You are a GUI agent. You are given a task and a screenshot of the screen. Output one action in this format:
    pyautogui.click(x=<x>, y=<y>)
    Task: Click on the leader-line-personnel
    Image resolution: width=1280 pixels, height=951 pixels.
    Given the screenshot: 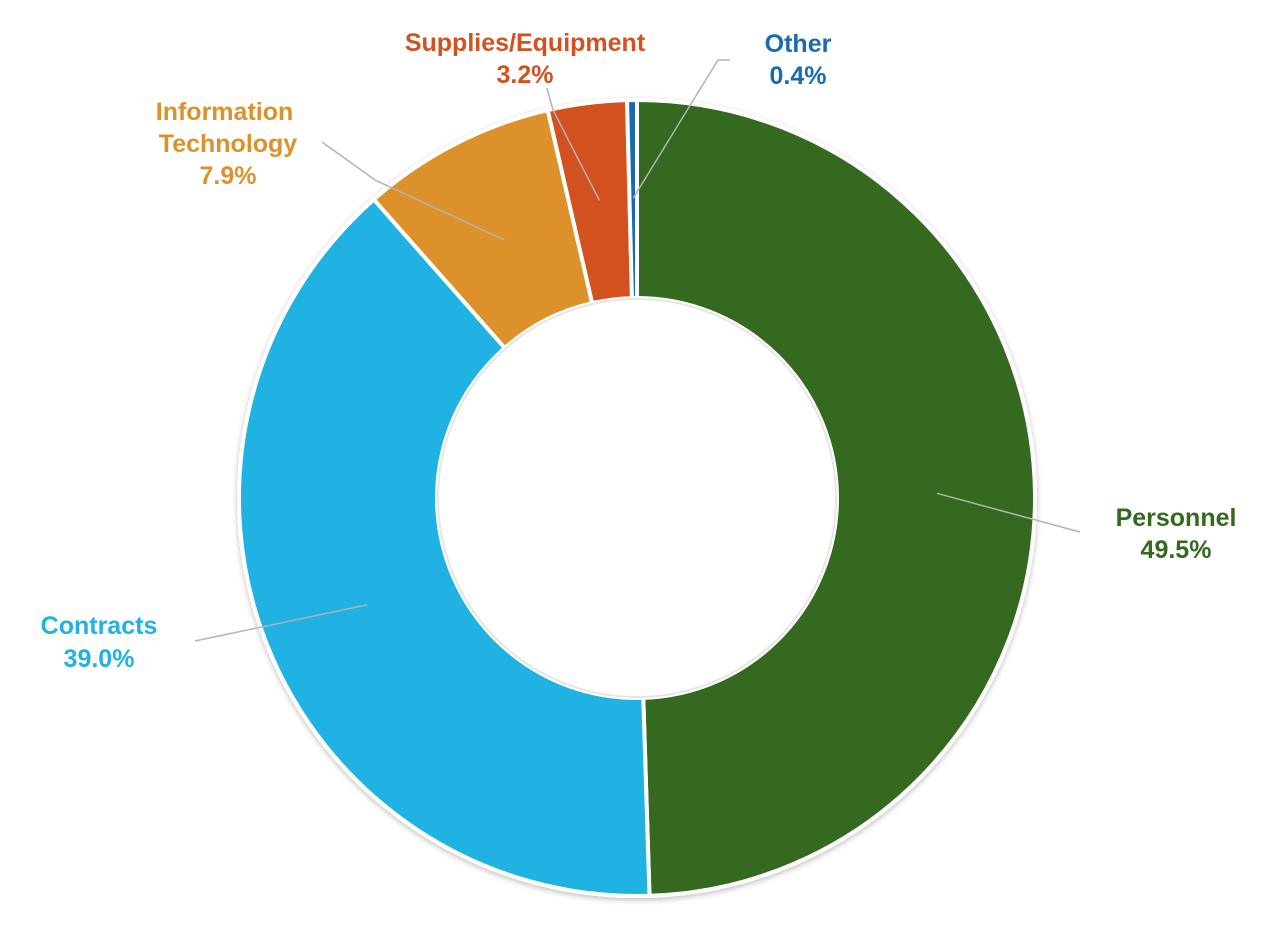 What is the action you would take?
    pyautogui.click(x=1008, y=512)
    